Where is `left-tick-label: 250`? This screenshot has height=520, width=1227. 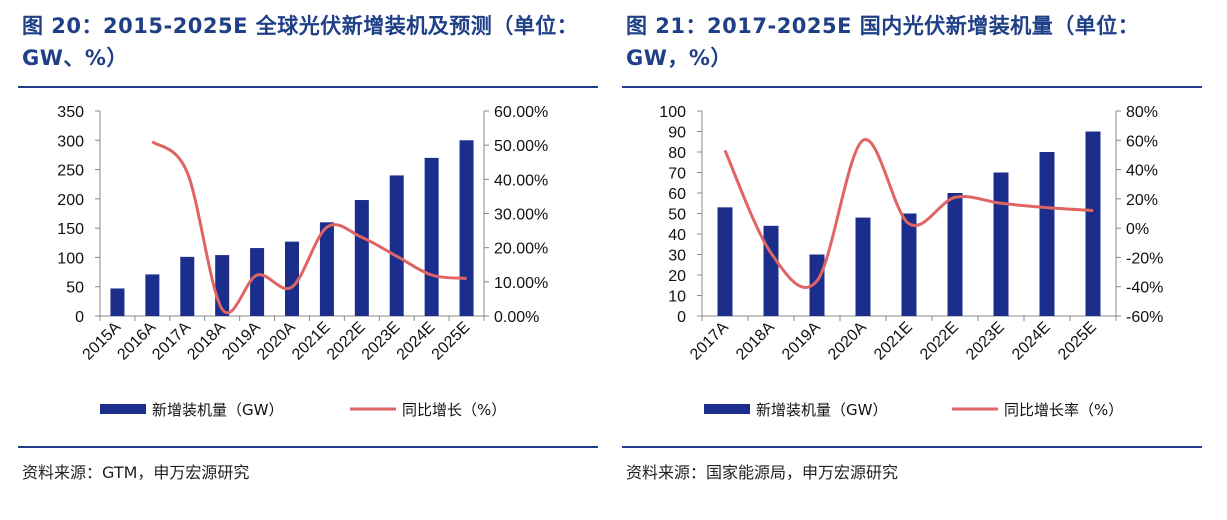
left-tick-label: 250 is located at coordinates (70, 171).